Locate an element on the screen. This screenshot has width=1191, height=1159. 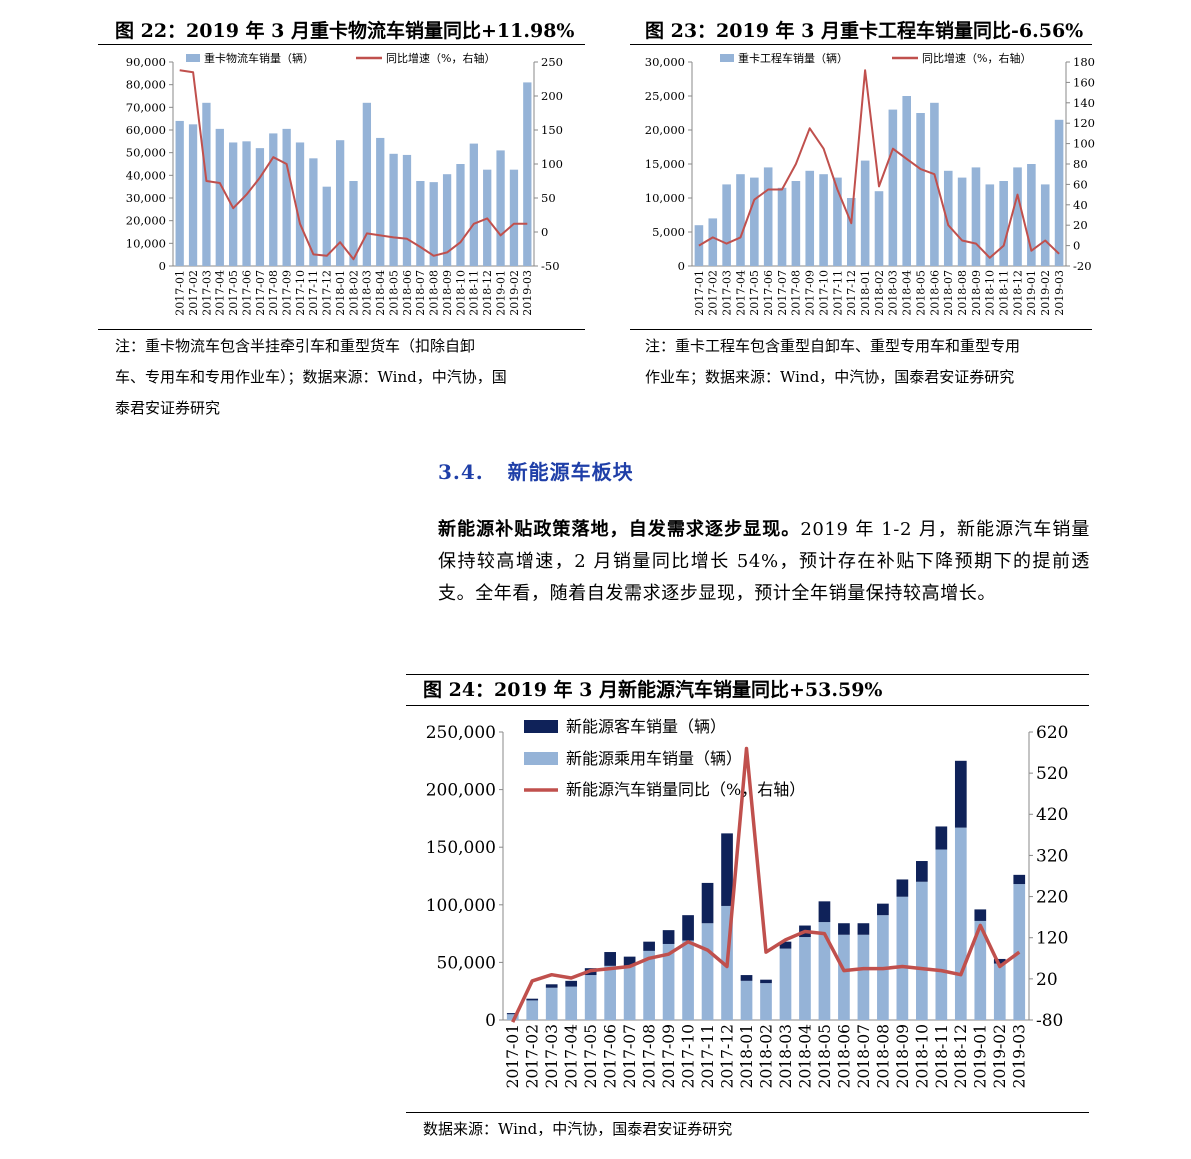
x-tick-label: 2019-02 is located at coordinates (514, 293).